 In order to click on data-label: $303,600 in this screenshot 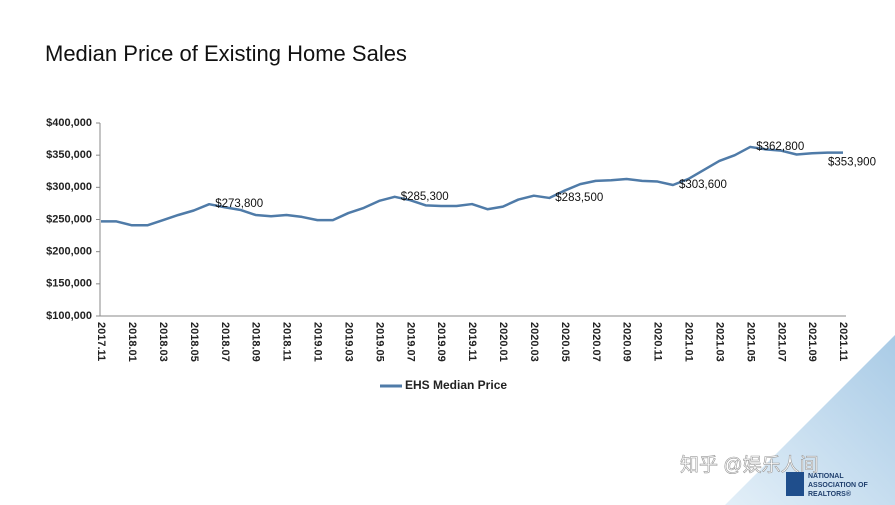, I will do `click(703, 185)`.